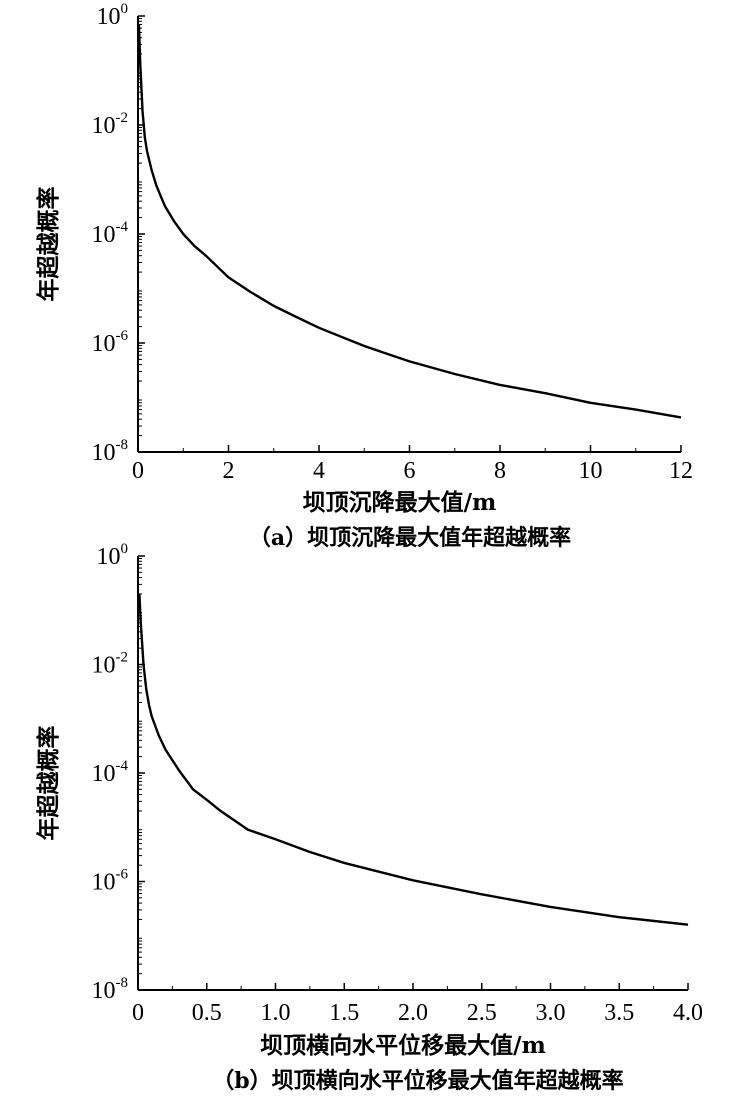 The height and width of the screenshot is (1108, 756). What do you see at coordinates (591, 471) in the screenshot?
I see `x-tick-label: 10` at bounding box center [591, 471].